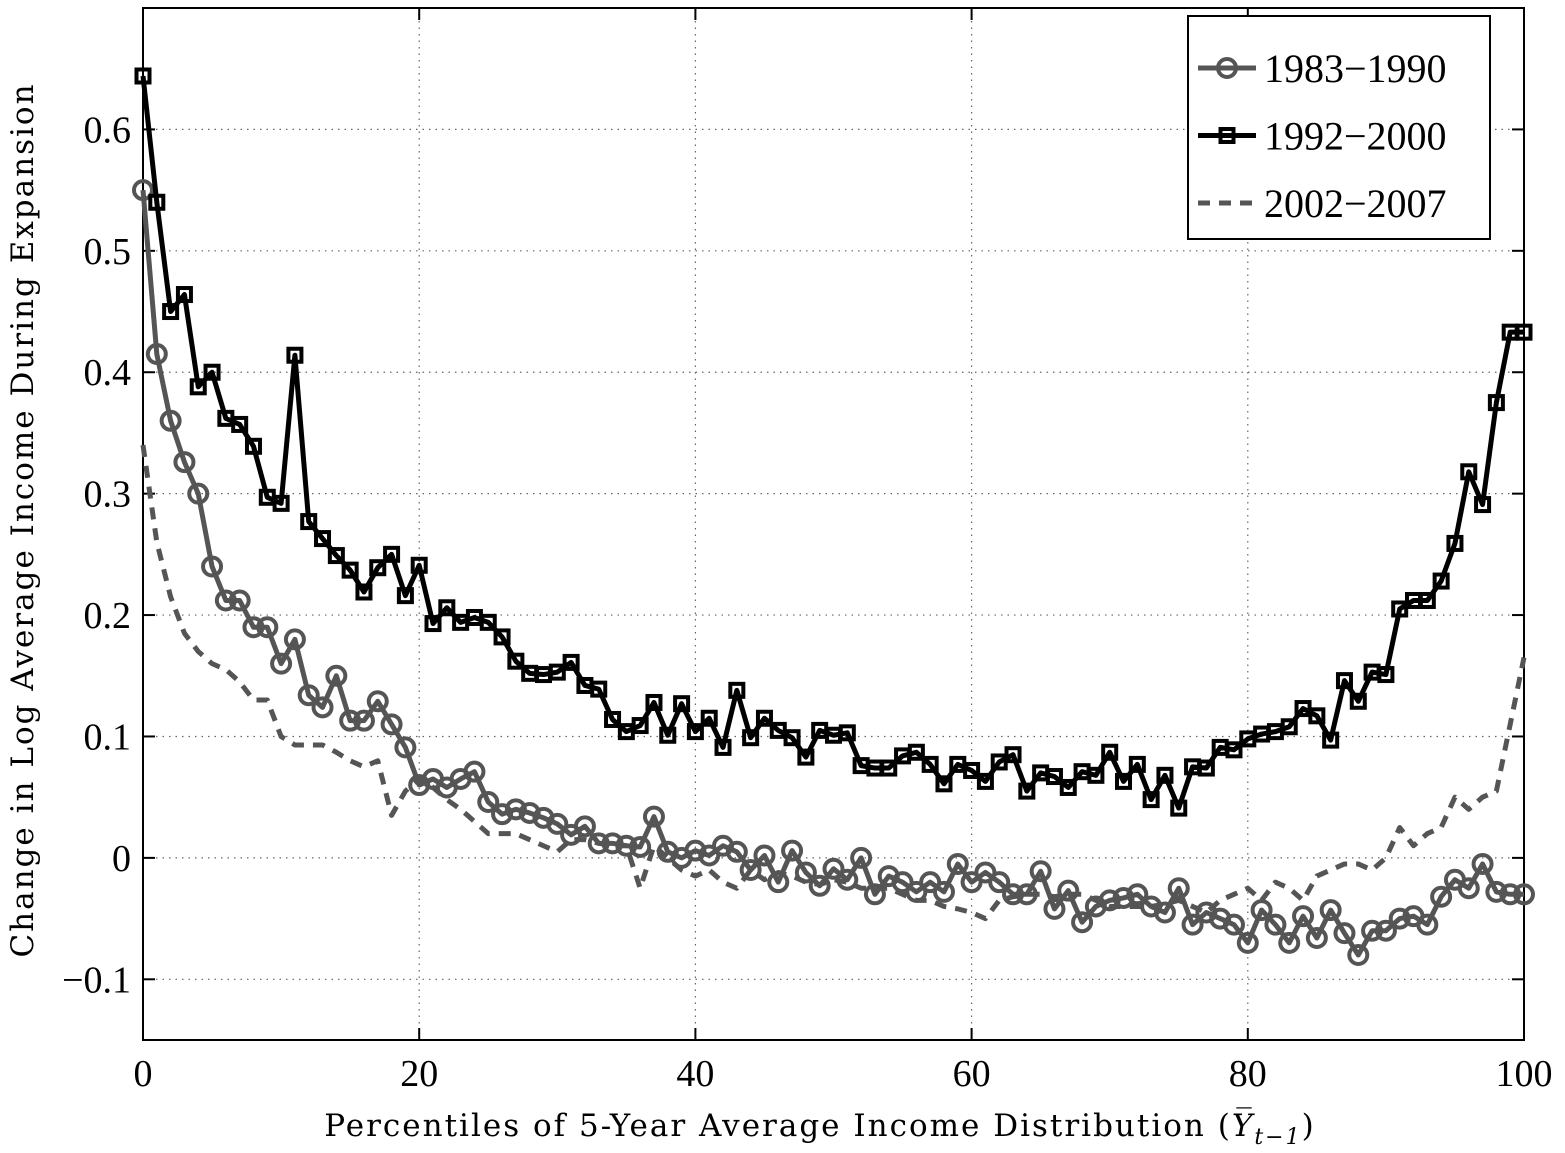 The image size is (1565, 1153). What do you see at coordinates (1355, 203) in the screenshot?
I see `legend-label: 2002−2007` at bounding box center [1355, 203].